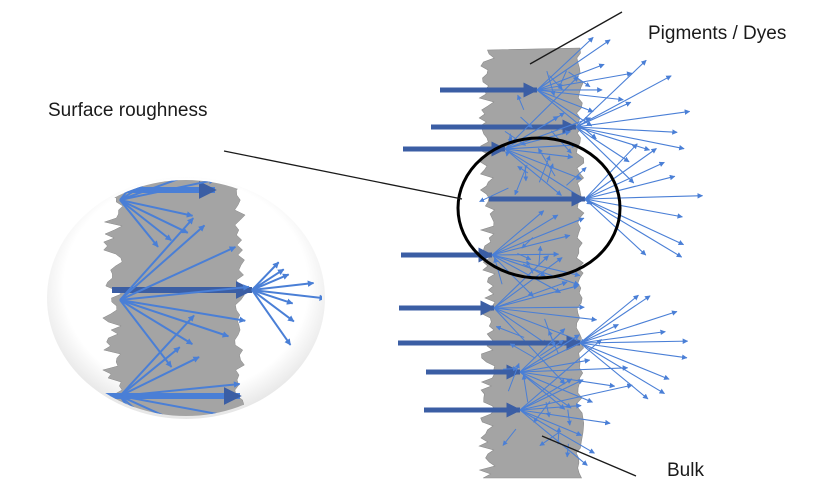  I want to click on pigments-leader-line, so click(576, 38).